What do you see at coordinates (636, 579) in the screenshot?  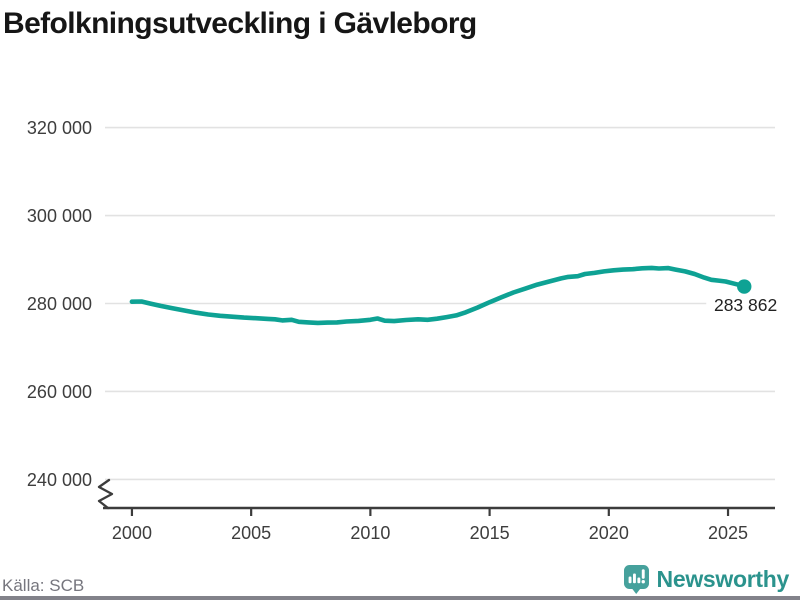 I see `newsworthy-icon` at bounding box center [636, 579].